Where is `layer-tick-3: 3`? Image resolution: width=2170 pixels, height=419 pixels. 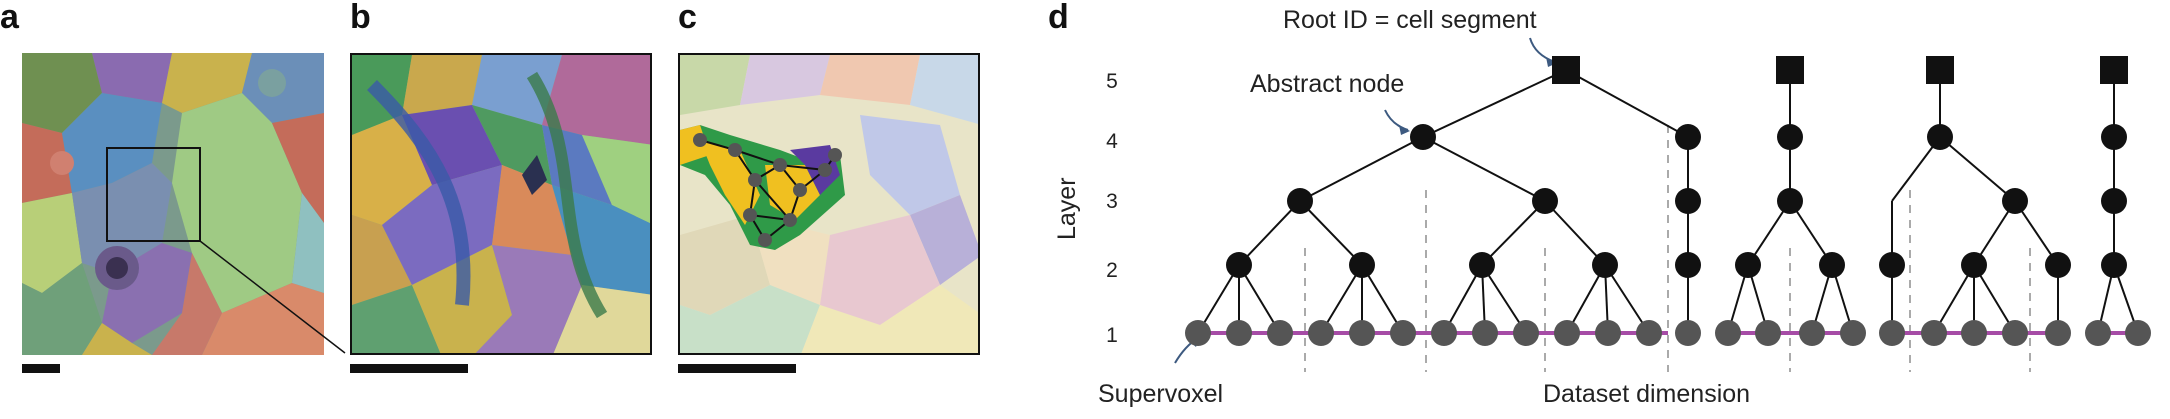
layer-tick-3: 3 is located at coordinates (1112, 201).